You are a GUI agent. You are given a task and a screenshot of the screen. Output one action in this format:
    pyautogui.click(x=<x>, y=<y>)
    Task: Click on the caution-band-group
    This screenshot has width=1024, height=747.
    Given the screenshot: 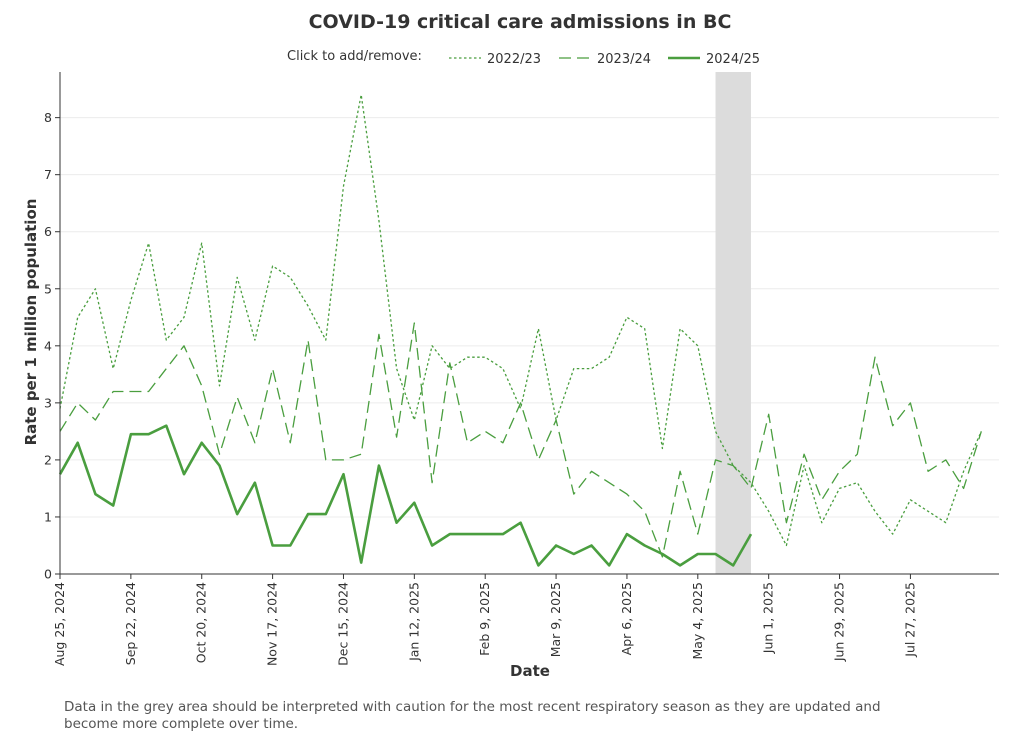 What is the action you would take?
    pyautogui.click(x=733, y=323)
    